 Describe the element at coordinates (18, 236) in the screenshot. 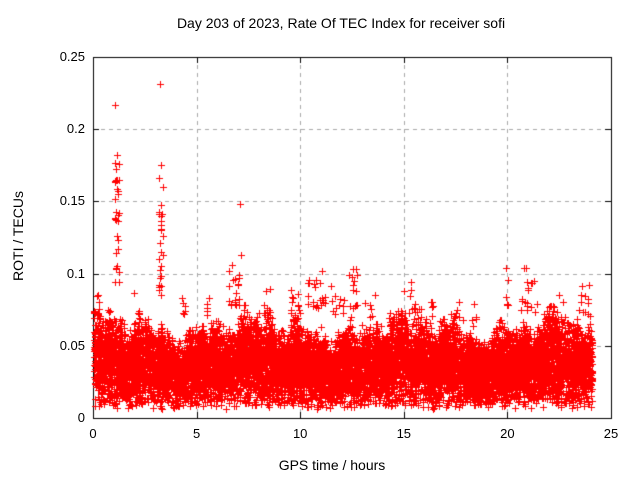

I see `y-axis-label: ROTI / TECUs` at that location.